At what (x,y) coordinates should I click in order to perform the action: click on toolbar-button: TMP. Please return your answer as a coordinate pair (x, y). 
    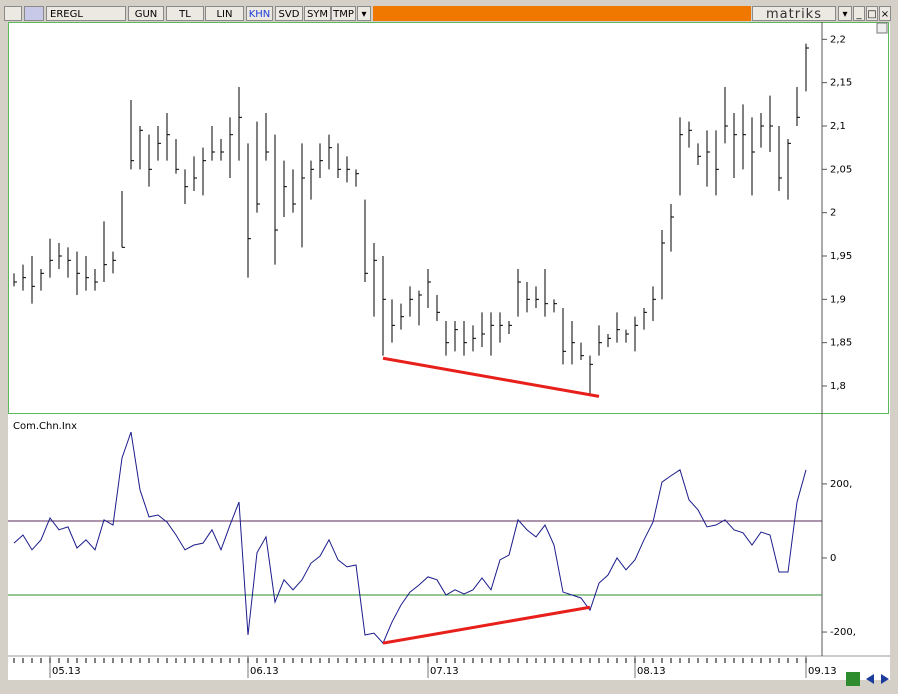
    Looking at the image, I should click on (343, 13).